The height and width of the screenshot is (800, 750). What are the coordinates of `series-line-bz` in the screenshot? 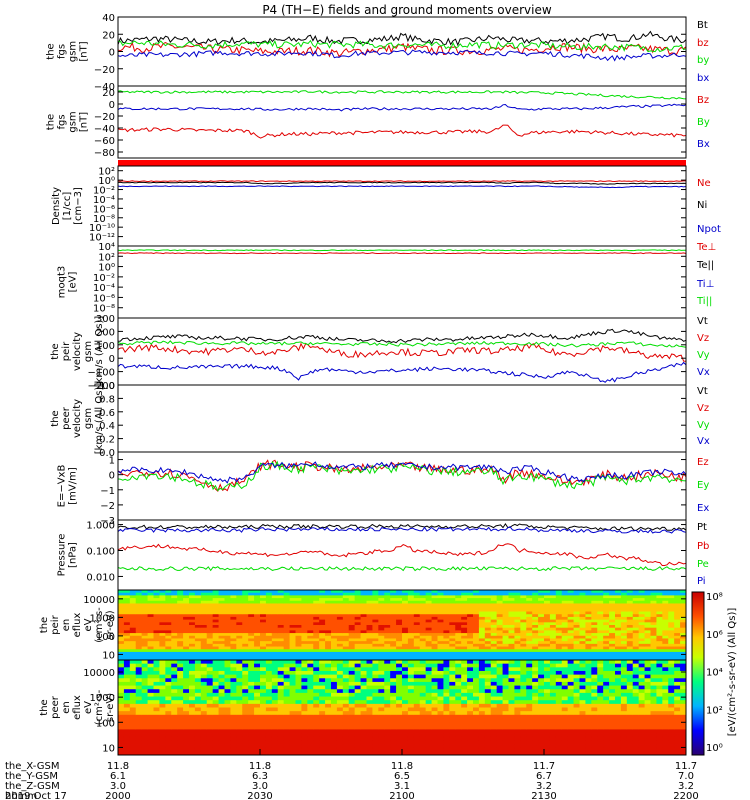 It's located at (402, 49).